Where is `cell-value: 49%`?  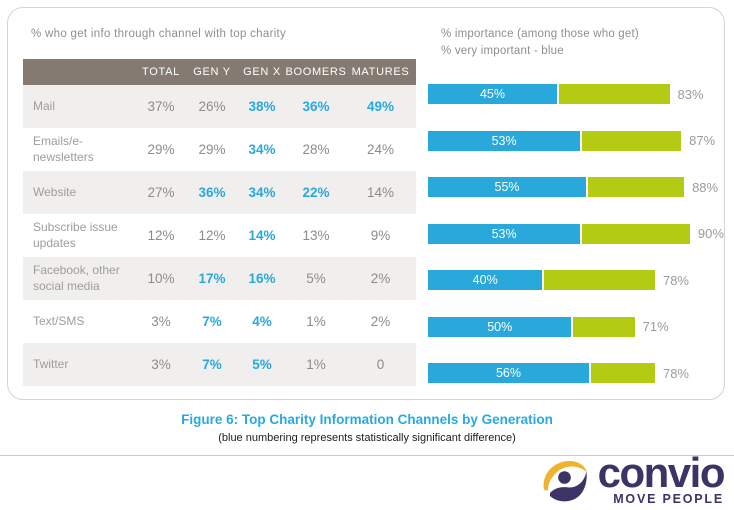
cell-value: 49% is located at coordinates (380, 106).